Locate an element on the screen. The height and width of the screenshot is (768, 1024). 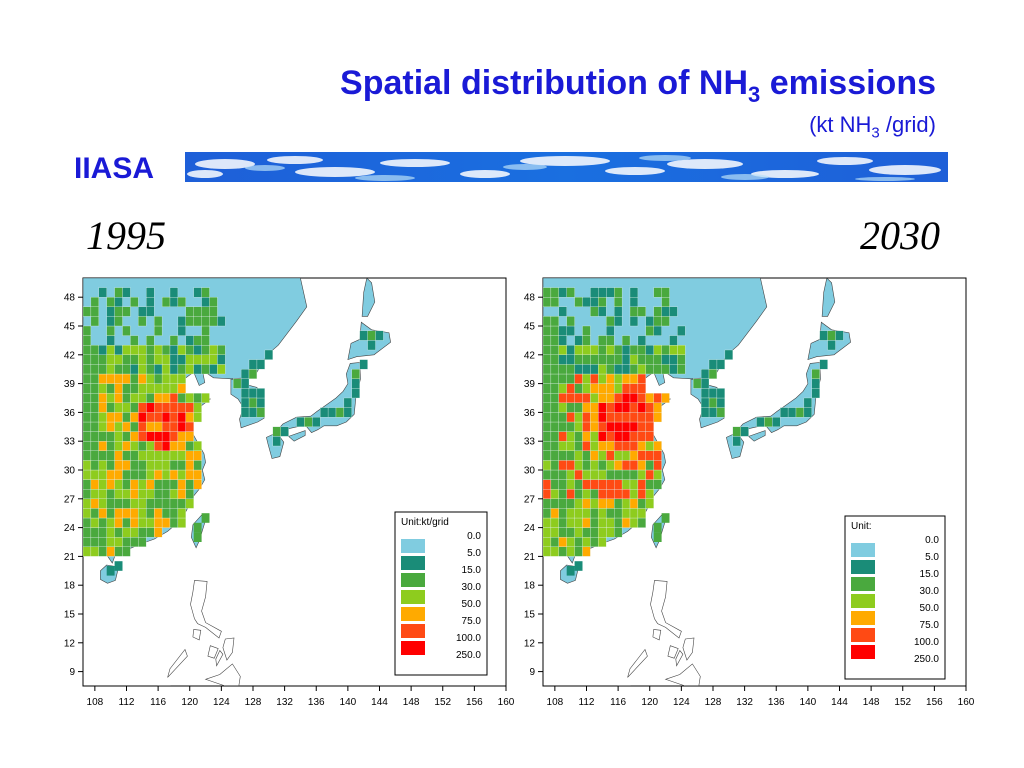
y-tick-label: 45 is located at coordinates (70, 327).